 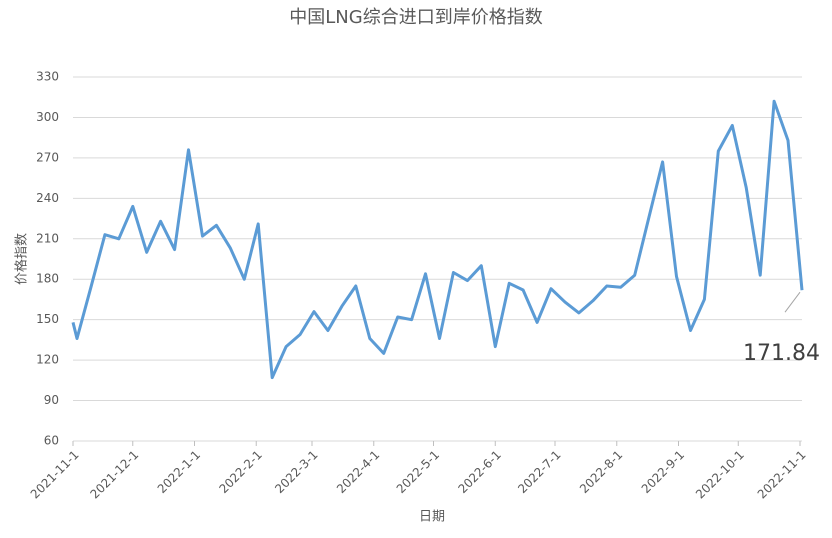 What do you see at coordinates (47, 117) in the screenshot?
I see `y-tick-label: 300` at bounding box center [47, 117].